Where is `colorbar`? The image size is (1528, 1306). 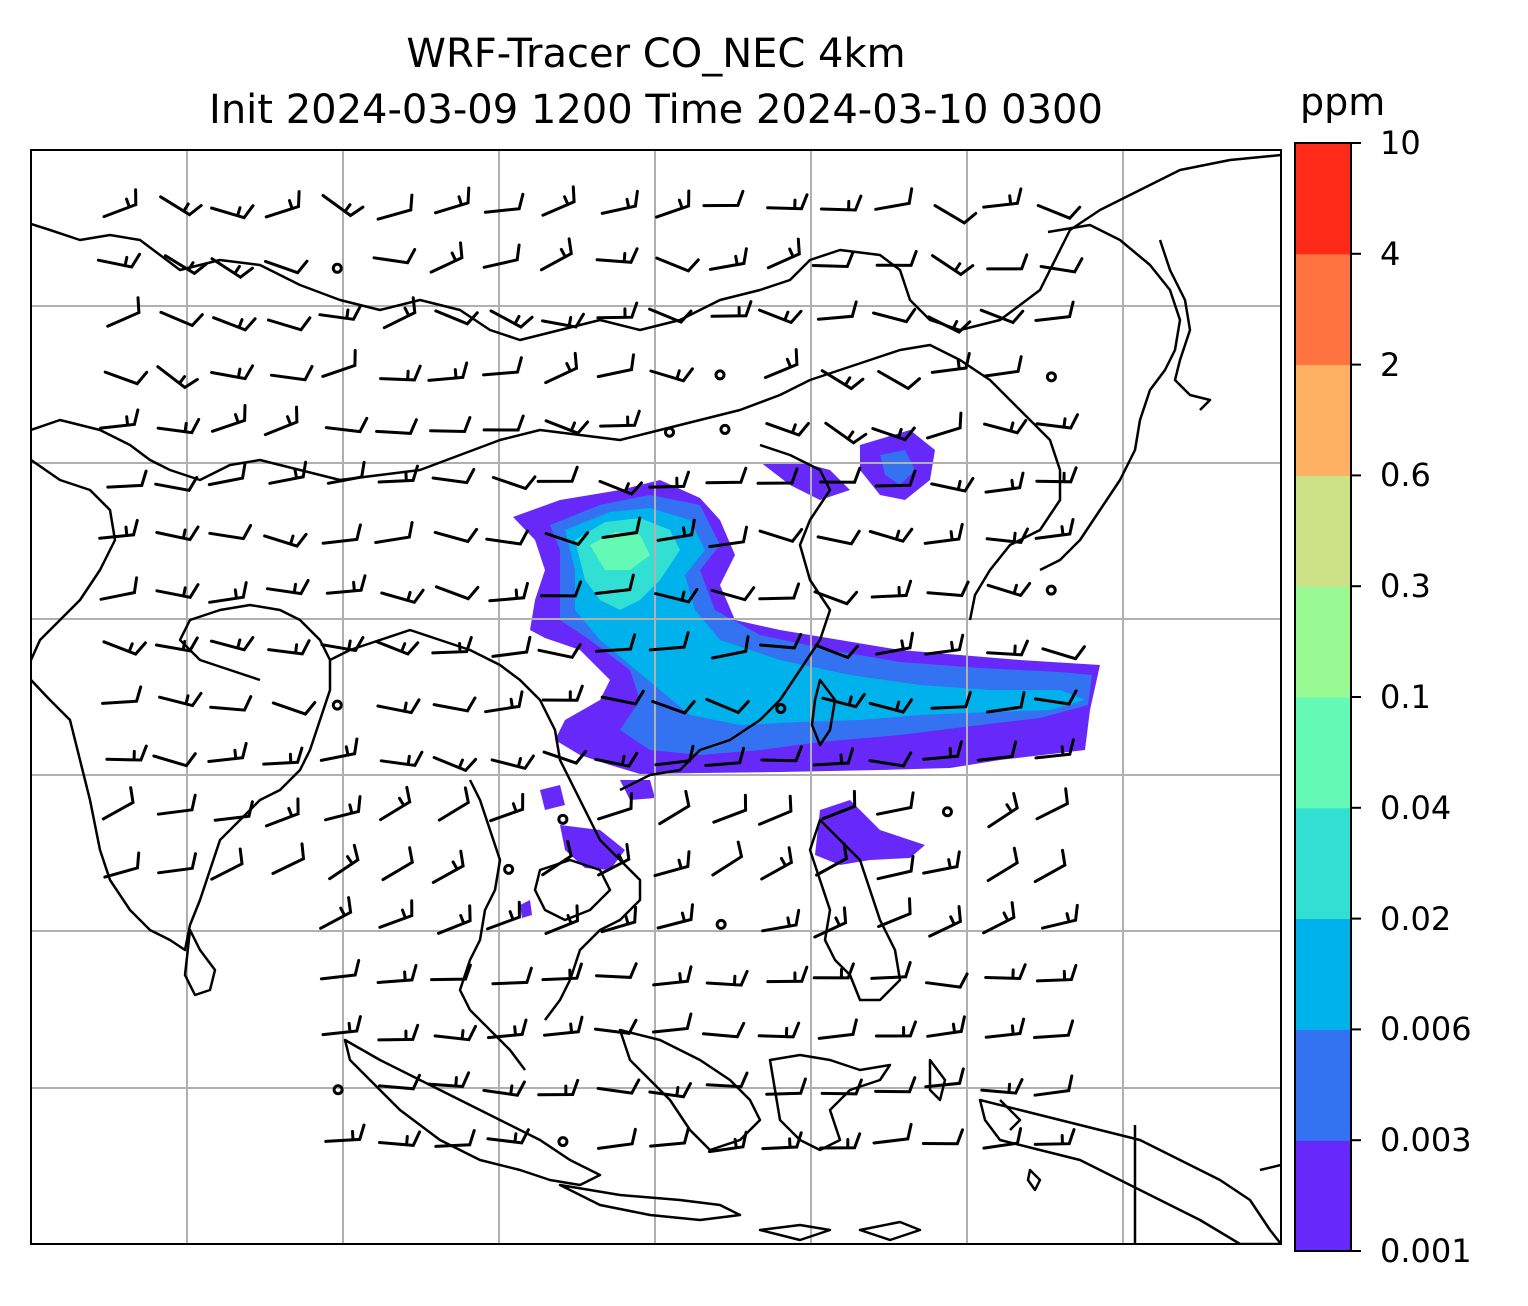 colorbar is located at coordinates (1327, 697).